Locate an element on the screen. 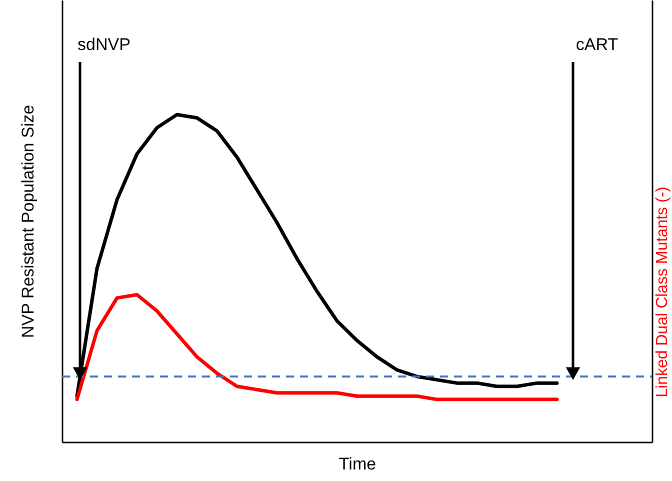  text: cART is located at coordinates (597, 44).